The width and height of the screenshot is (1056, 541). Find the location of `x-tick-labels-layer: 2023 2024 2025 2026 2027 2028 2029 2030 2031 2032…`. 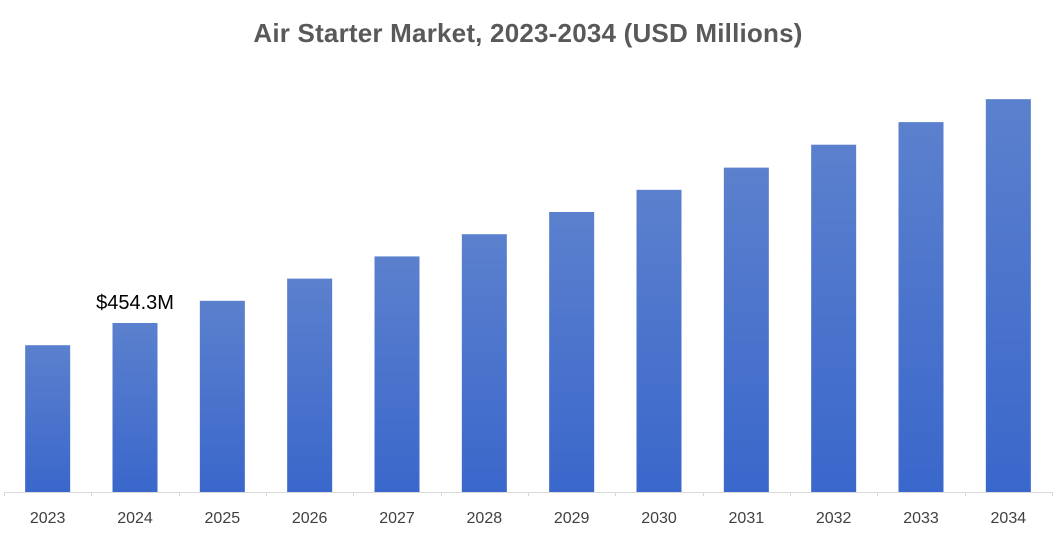

x-tick-labels-layer: 2023 2024 2025 2026 2027 2028 2029 2030 2031 2032… is located at coordinates (528, 518).